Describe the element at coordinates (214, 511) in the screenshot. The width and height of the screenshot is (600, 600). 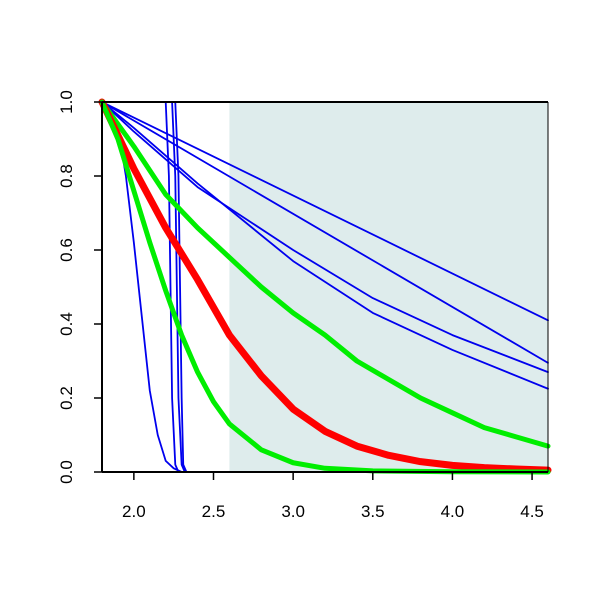
I see `x-tick-label-2: 2.5` at that location.